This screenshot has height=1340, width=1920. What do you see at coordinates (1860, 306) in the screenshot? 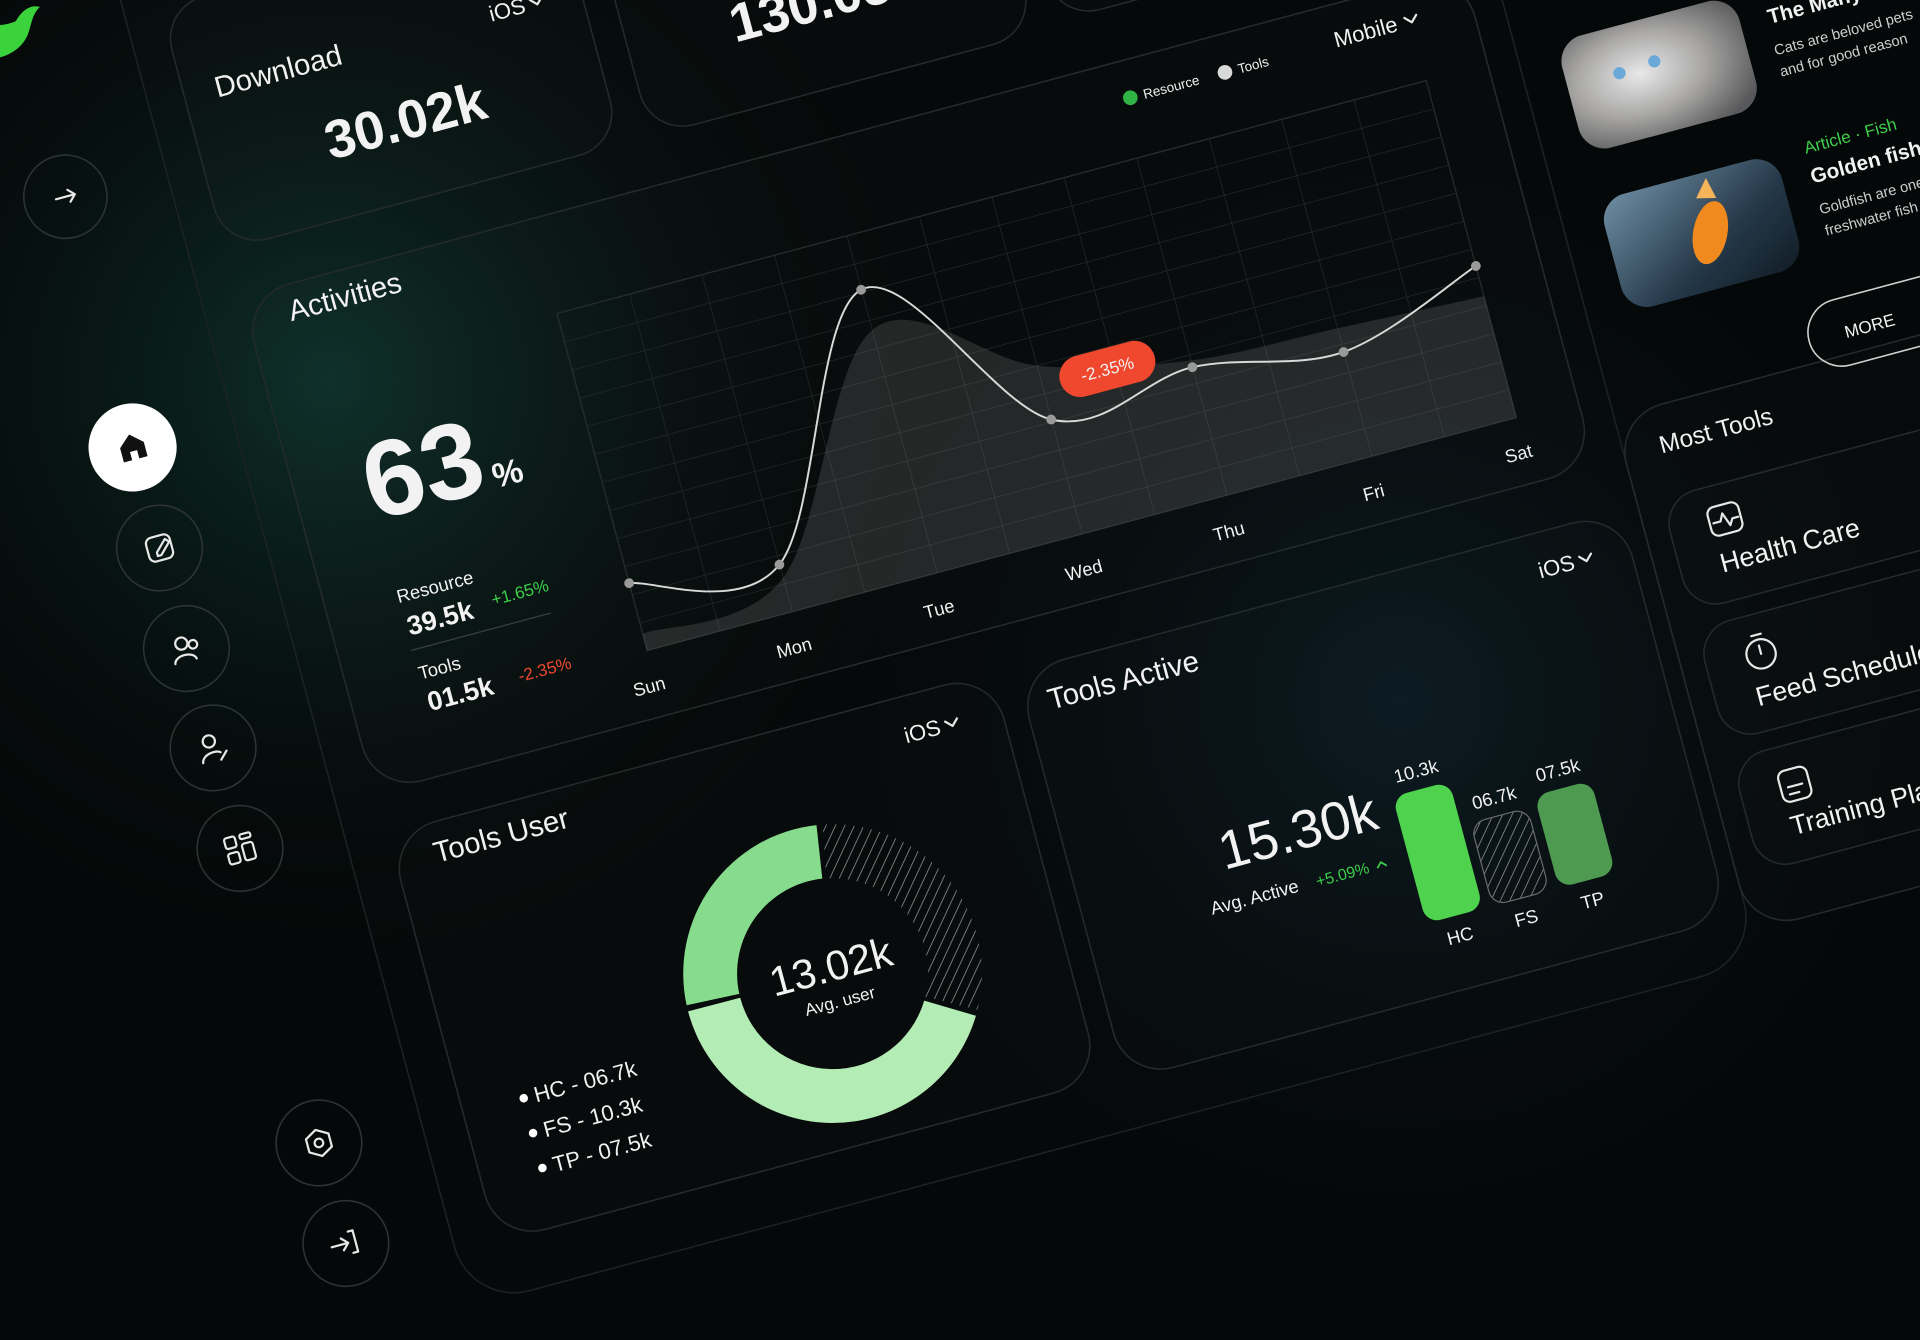
I see `more-button` at bounding box center [1860, 306].